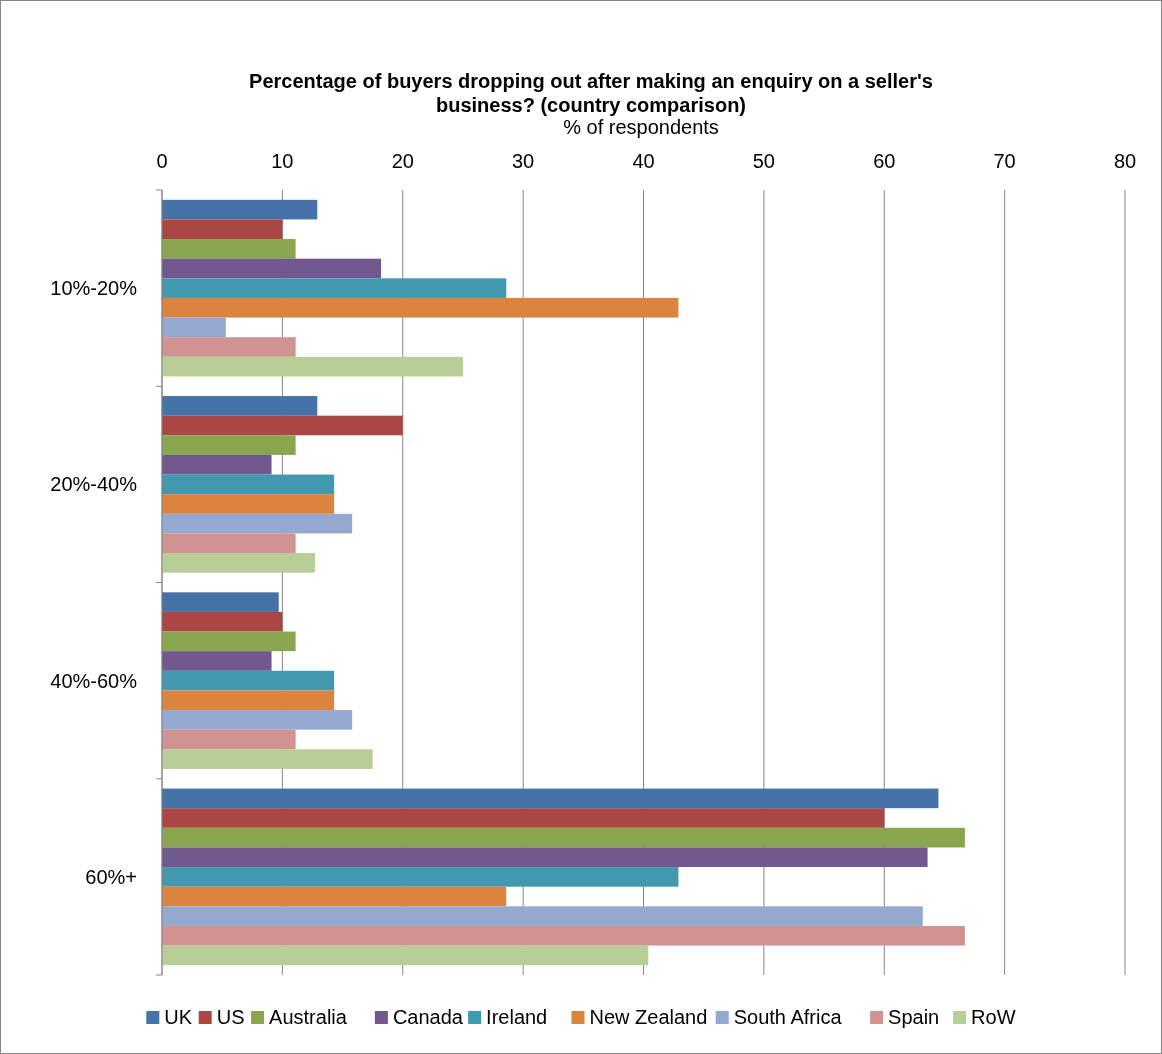 The width and height of the screenshot is (1162, 1054). What do you see at coordinates (308, 1017) in the screenshot?
I see `legend-label: Australia` at bounding box center [308, 1017].